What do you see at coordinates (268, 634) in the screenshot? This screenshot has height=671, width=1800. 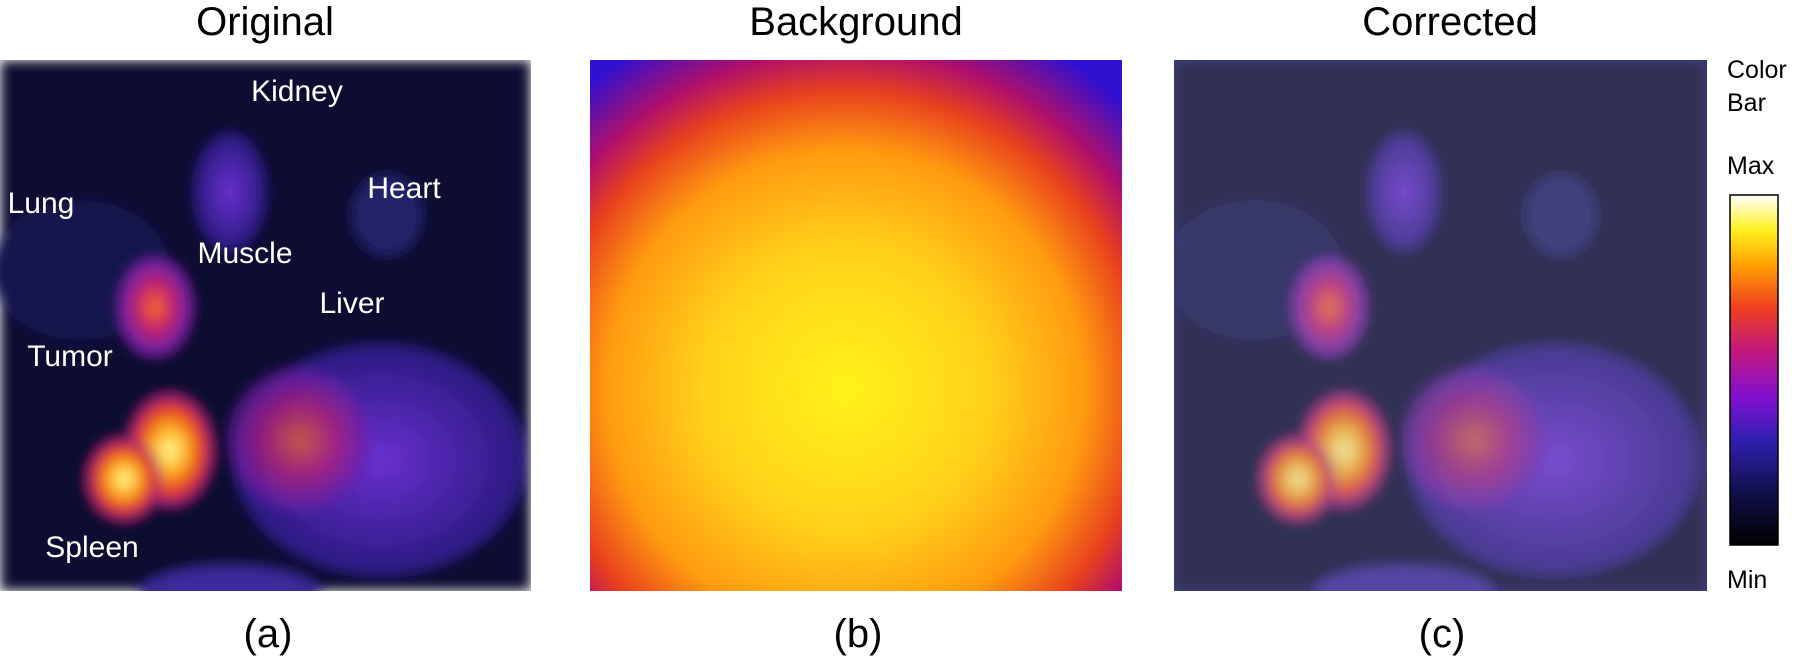 I see `panel-caption: (a)` at bounding box center [268, 634].